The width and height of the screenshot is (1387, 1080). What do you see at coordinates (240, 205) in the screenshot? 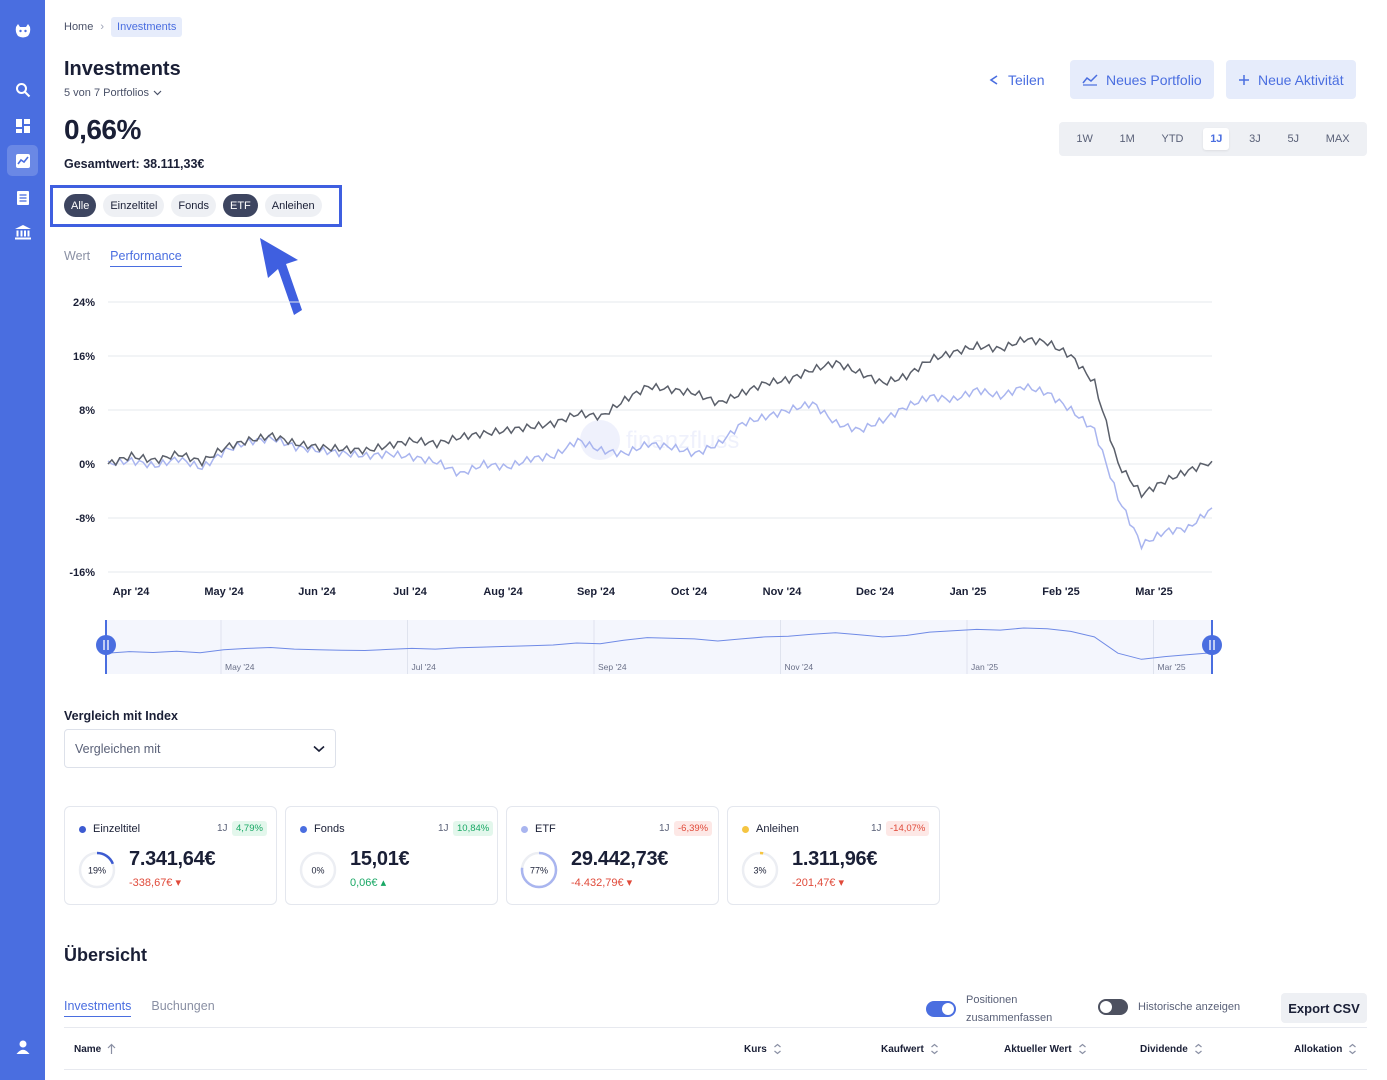
I see `filter-etf: ETF` at bounding box center [240, 205].